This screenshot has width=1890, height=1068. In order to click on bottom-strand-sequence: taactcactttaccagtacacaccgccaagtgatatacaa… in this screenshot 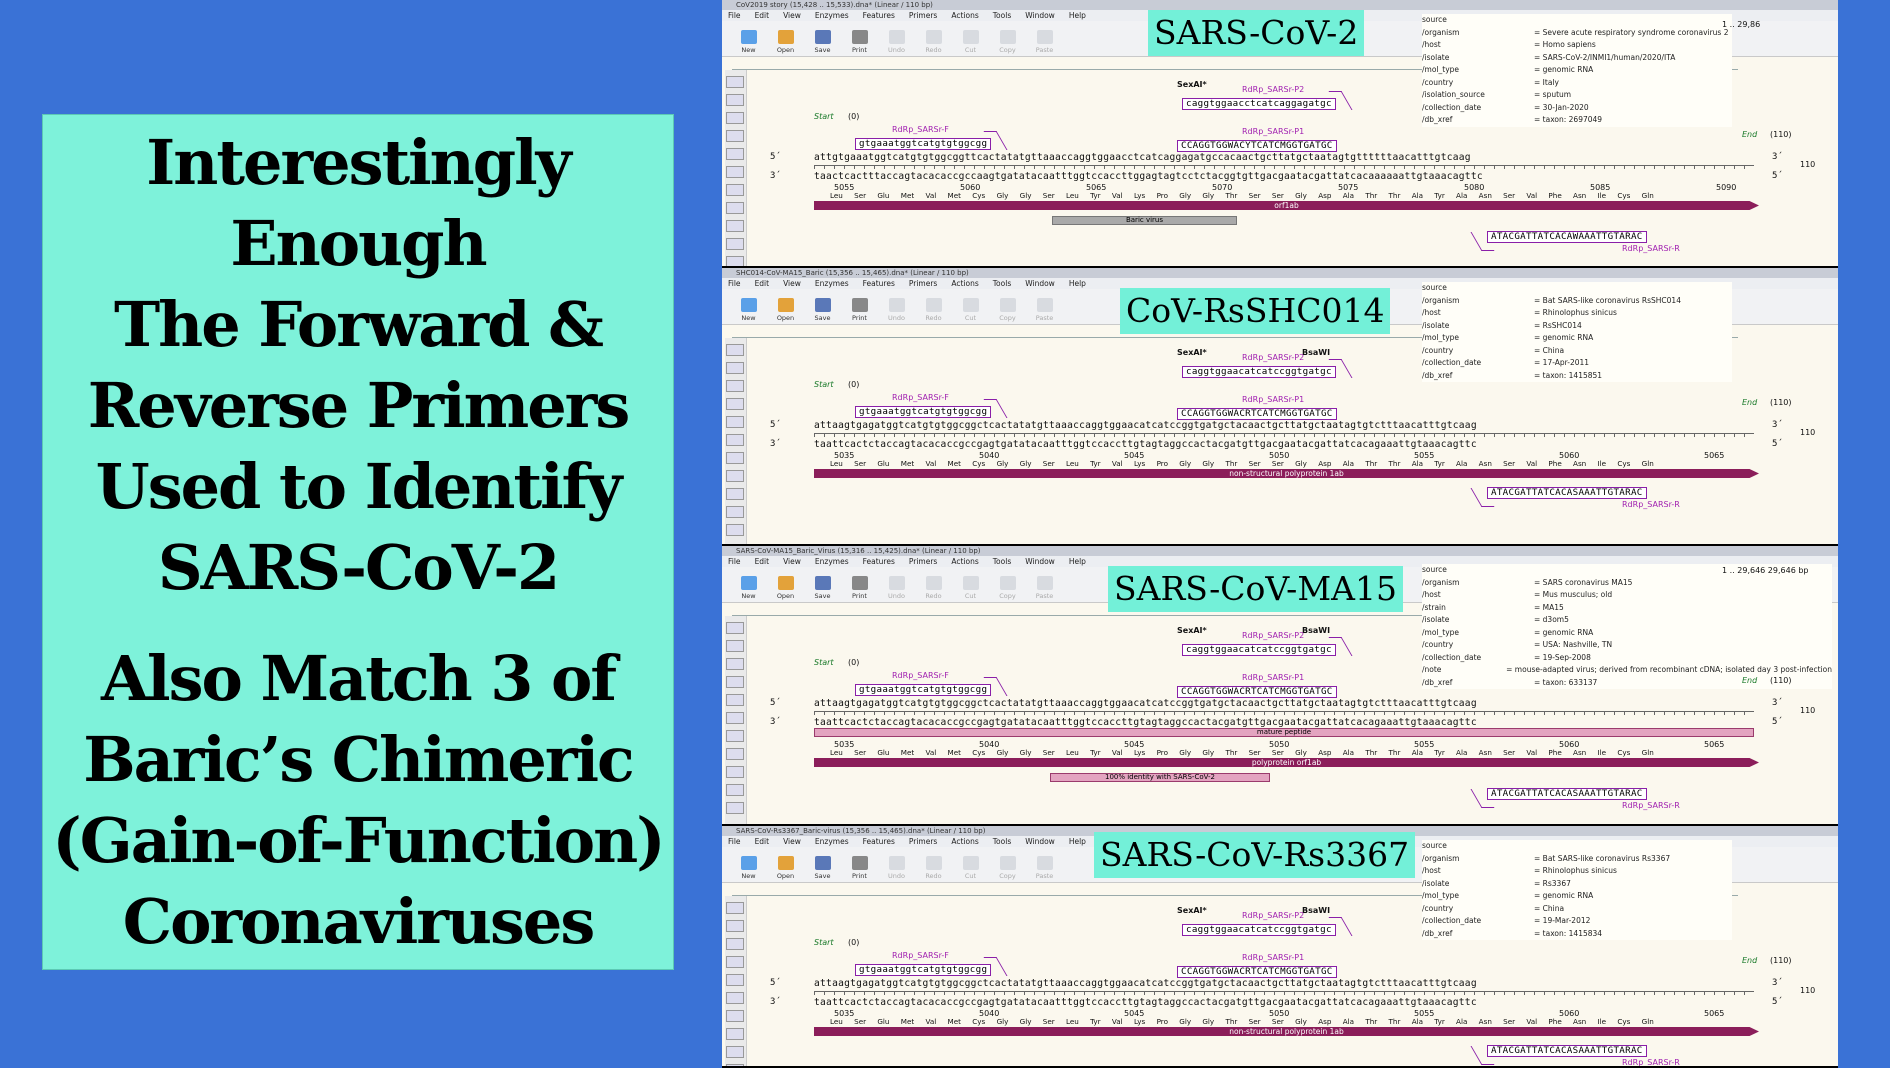, I will do `click(1148, 176)`.